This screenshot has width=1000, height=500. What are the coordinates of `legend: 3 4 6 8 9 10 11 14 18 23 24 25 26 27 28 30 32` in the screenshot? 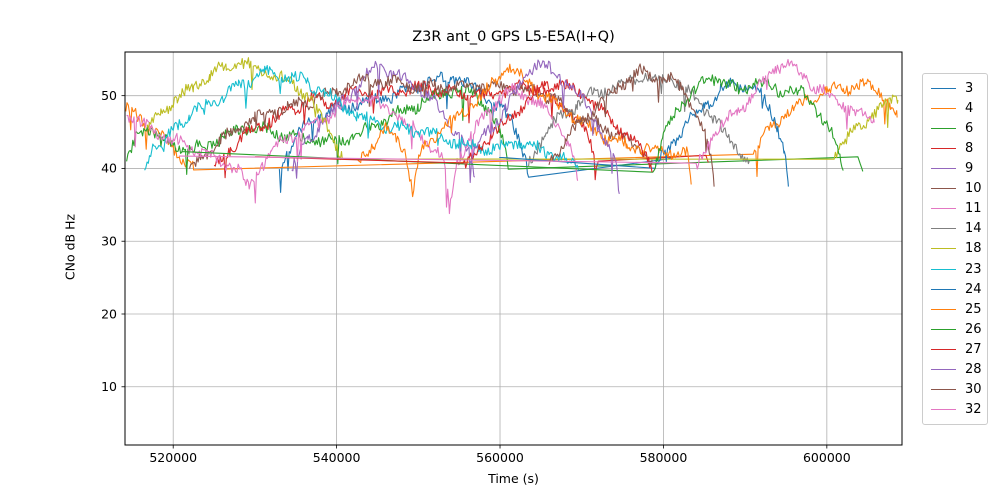 It's located at (955, 249).